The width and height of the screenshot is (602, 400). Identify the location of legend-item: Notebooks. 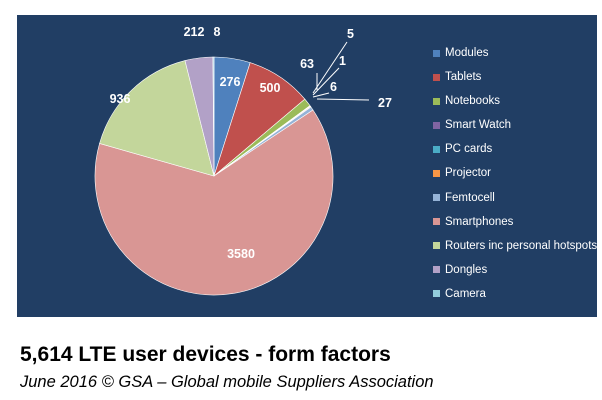
(517, 101).